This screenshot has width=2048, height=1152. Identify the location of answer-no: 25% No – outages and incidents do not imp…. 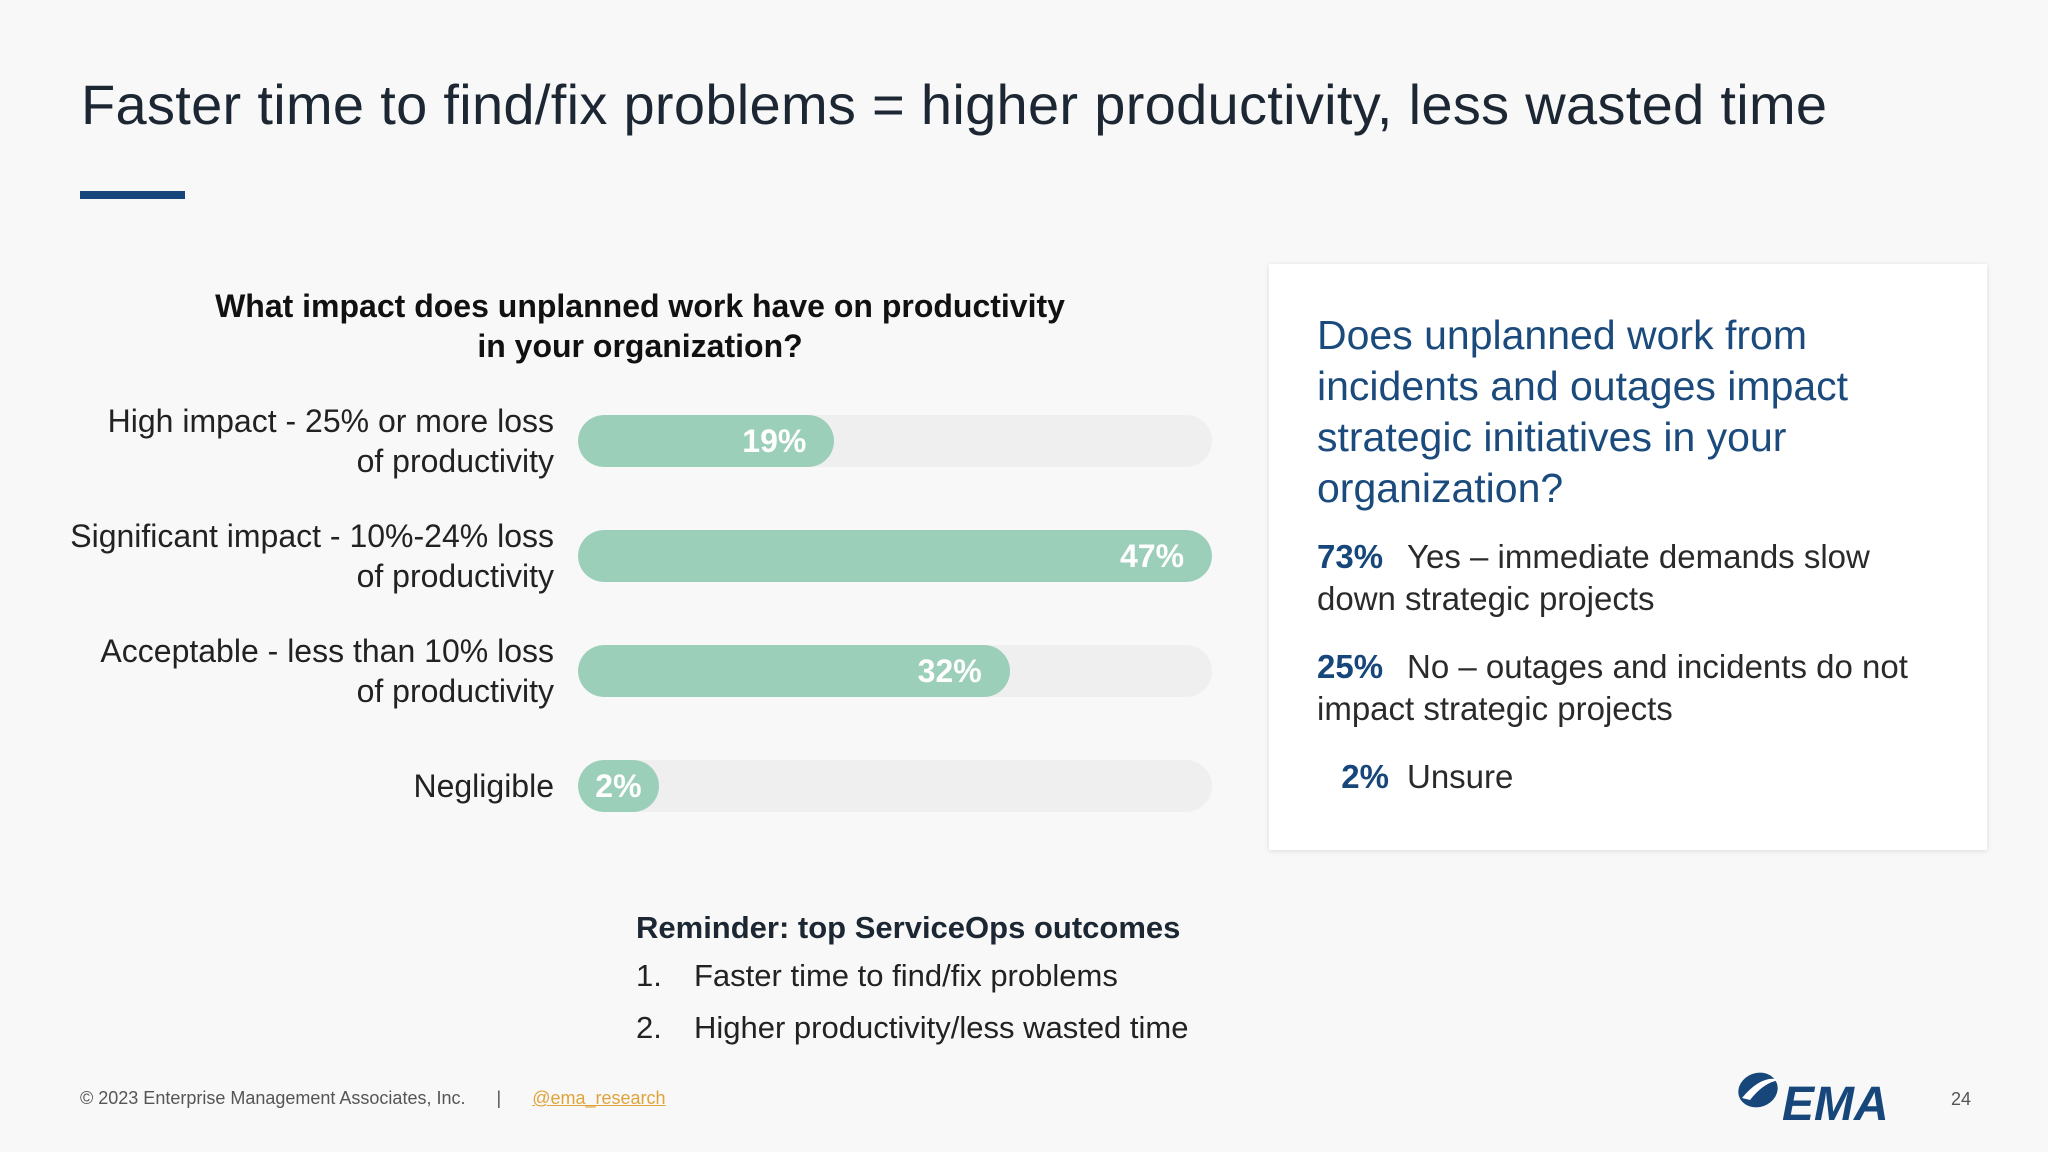
(1630, 688).